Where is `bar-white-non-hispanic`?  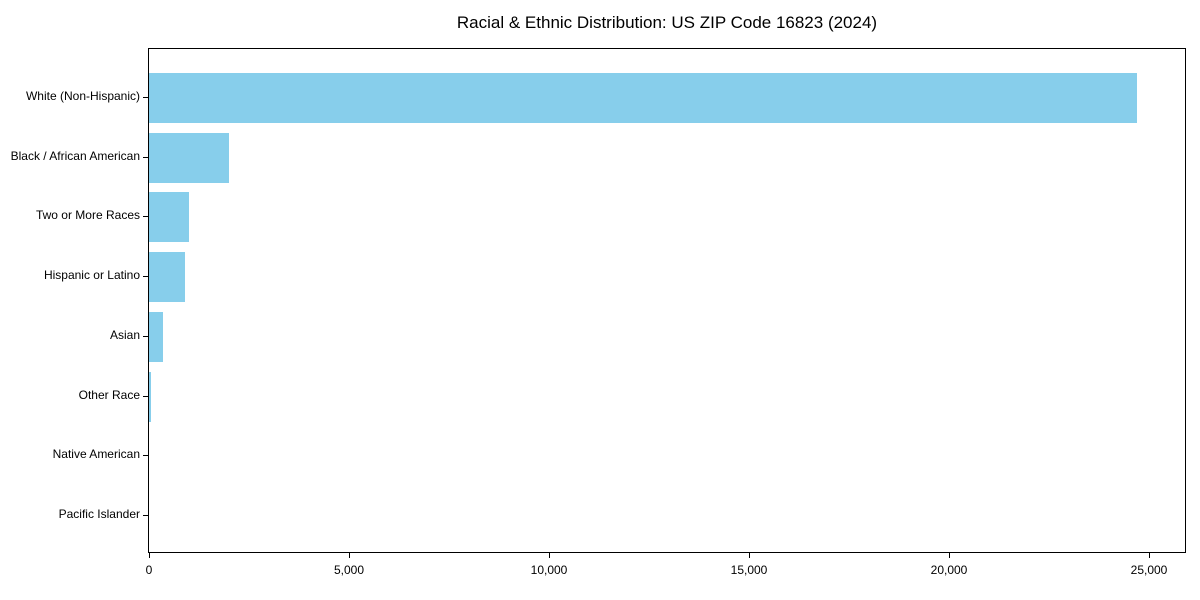 bar-white-non-hispanic is located at coordinates (643, 98).